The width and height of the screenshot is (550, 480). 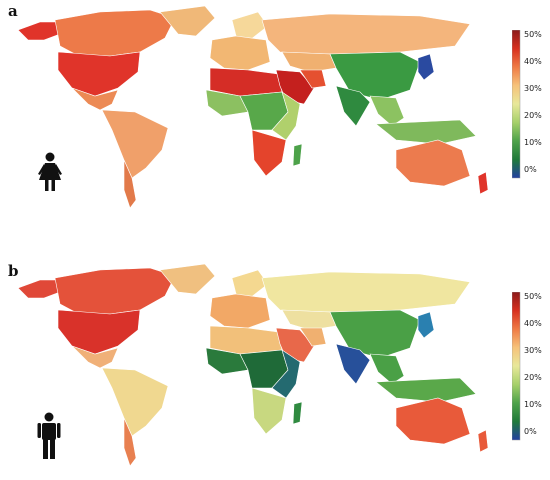 What do you see at coordinates (49, 435) in the screenshot?
I see `male-icon` at bounding box center [49, 435].